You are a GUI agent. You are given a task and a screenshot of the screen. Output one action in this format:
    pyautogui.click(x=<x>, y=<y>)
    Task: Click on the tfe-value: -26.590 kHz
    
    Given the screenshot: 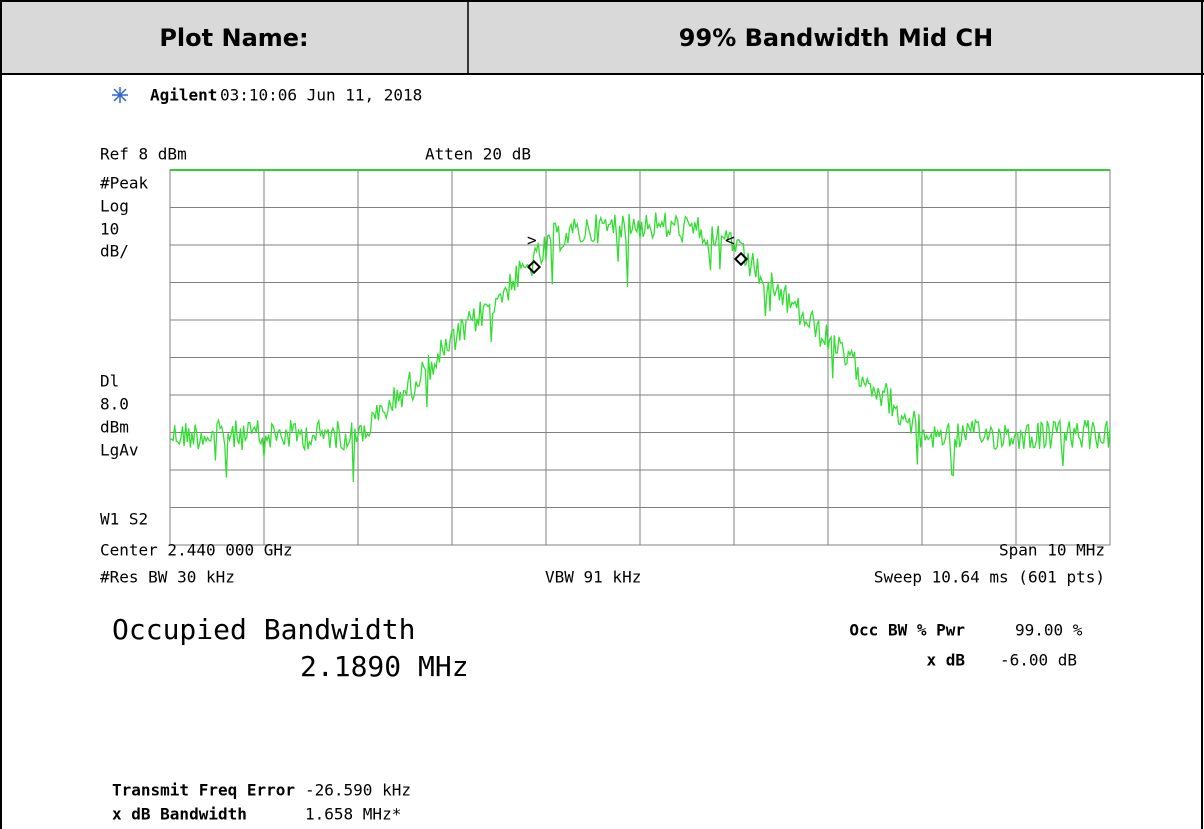 What is the action you would take?
    pyautogui.click(x=358, y=790)
    